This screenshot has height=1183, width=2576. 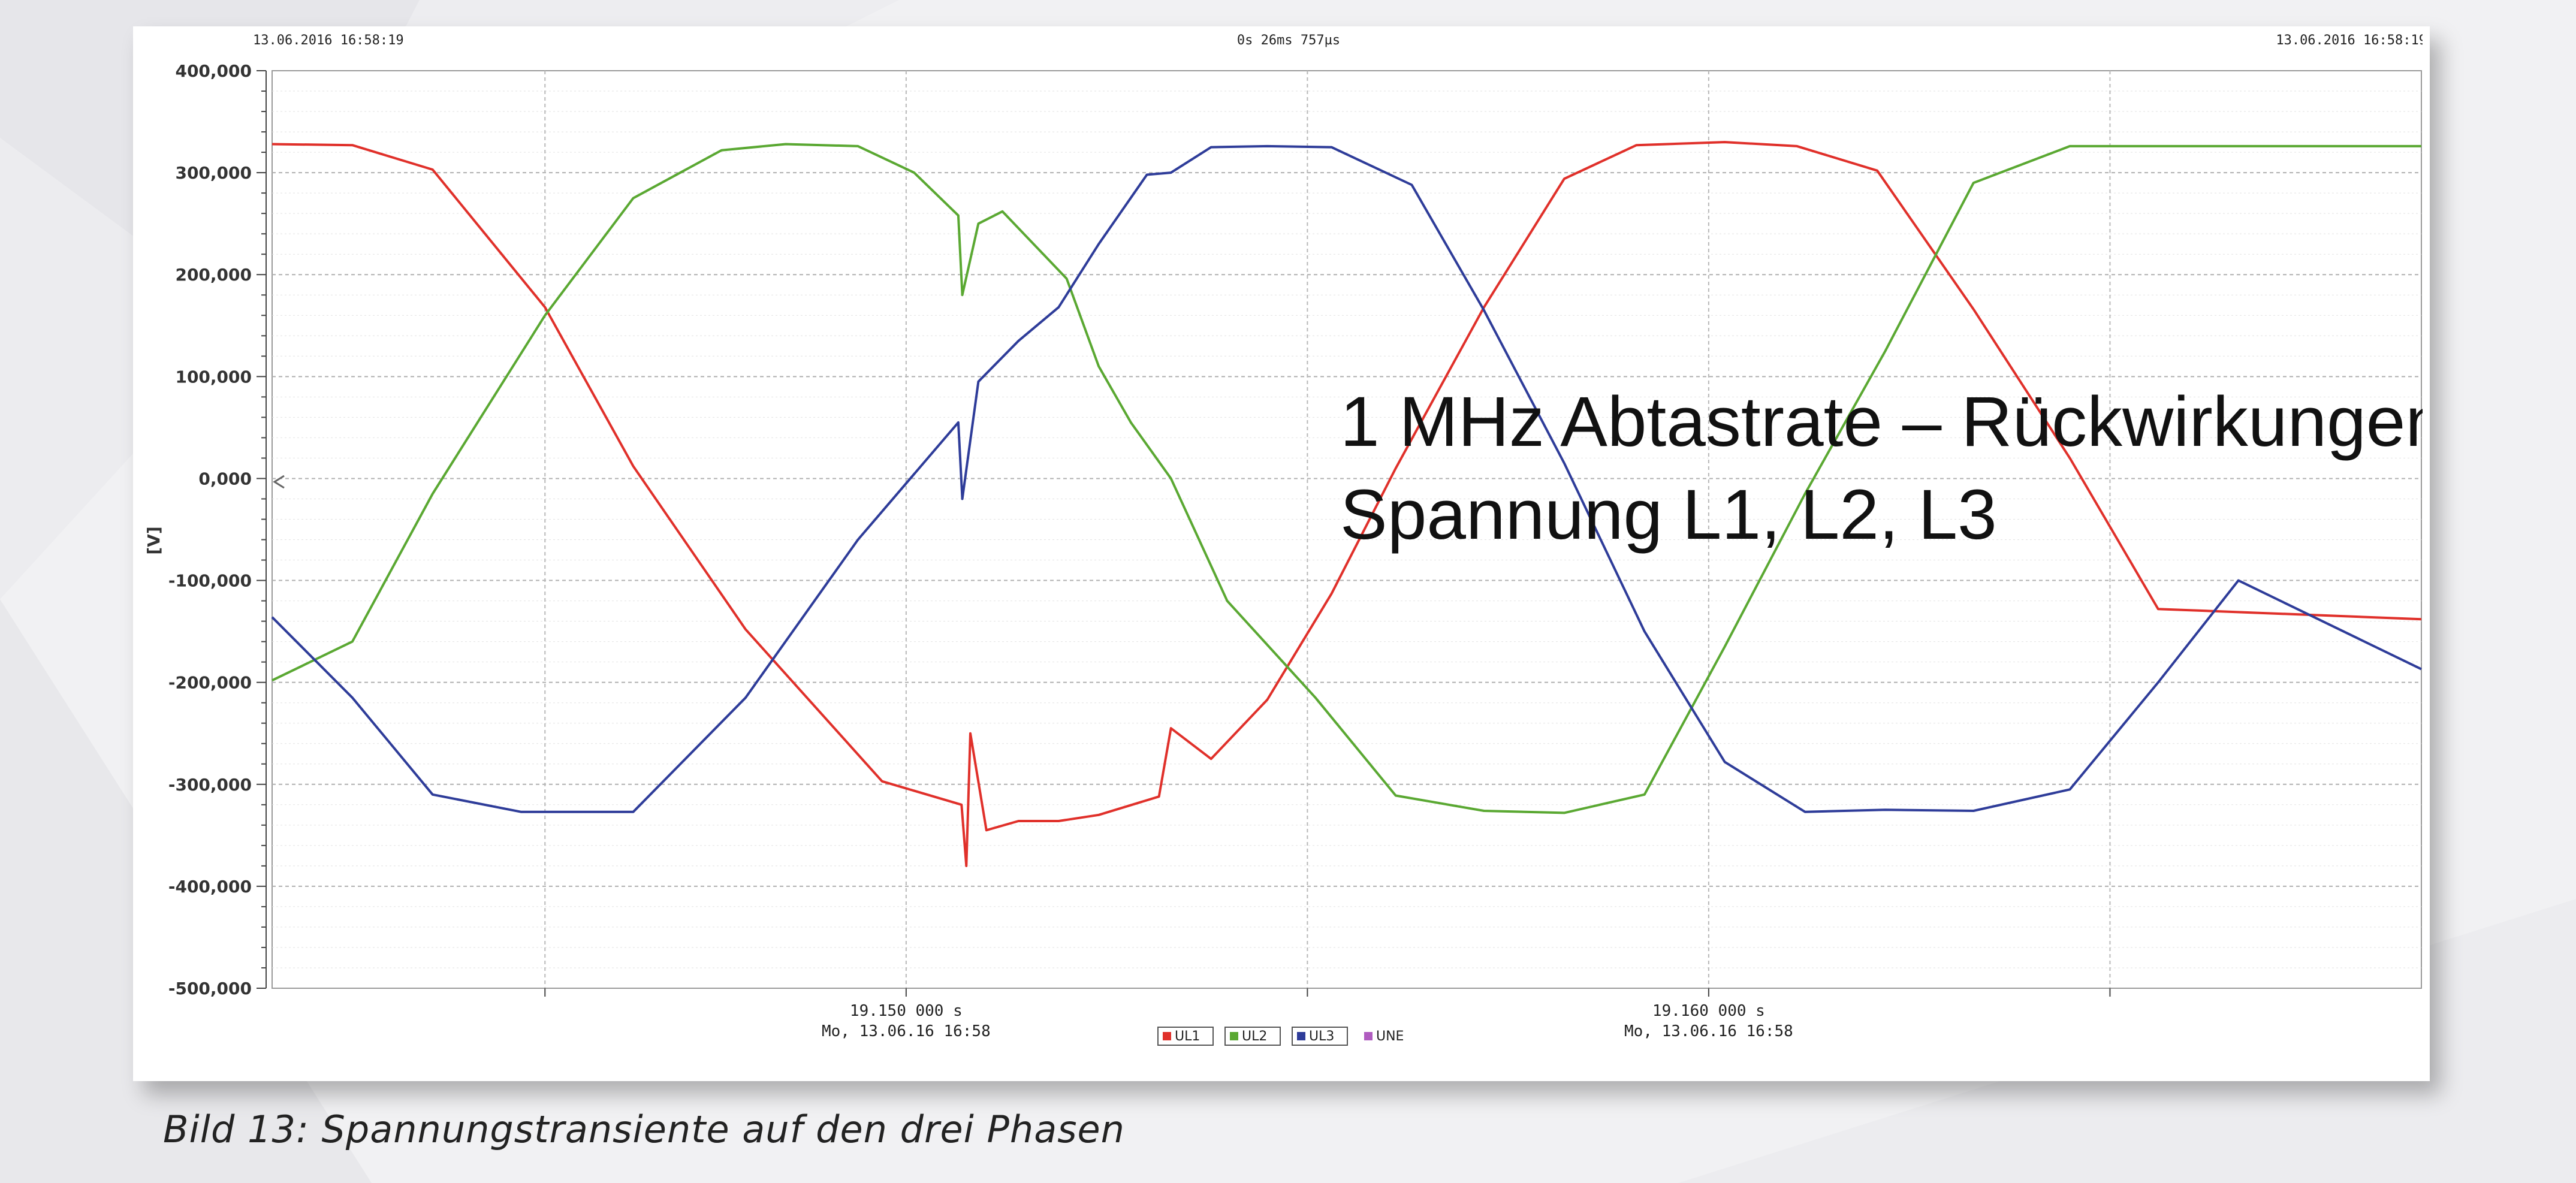 I want to click on y-tick-label: 200,000, so click(x=214, y=275).